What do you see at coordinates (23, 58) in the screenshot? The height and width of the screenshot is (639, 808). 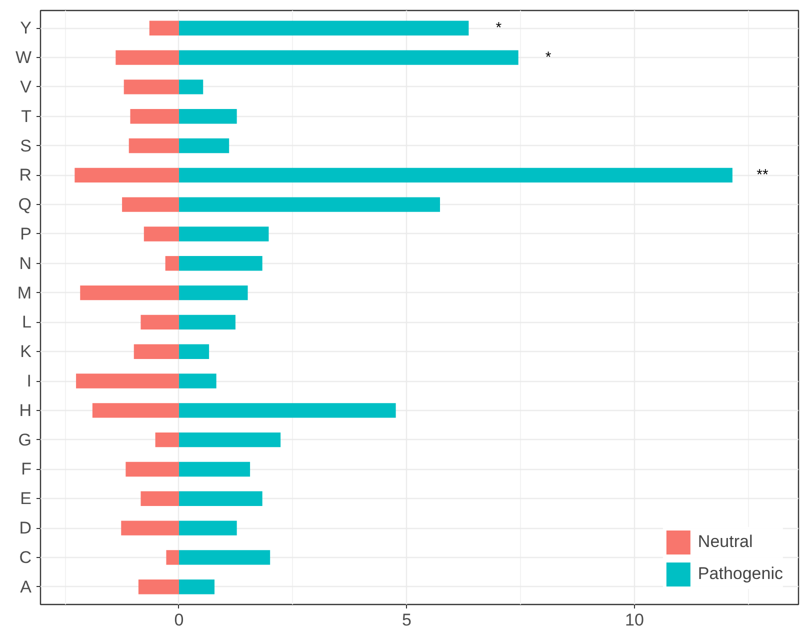 I see `y-tick-label: W` at bounding box center [23, 58].